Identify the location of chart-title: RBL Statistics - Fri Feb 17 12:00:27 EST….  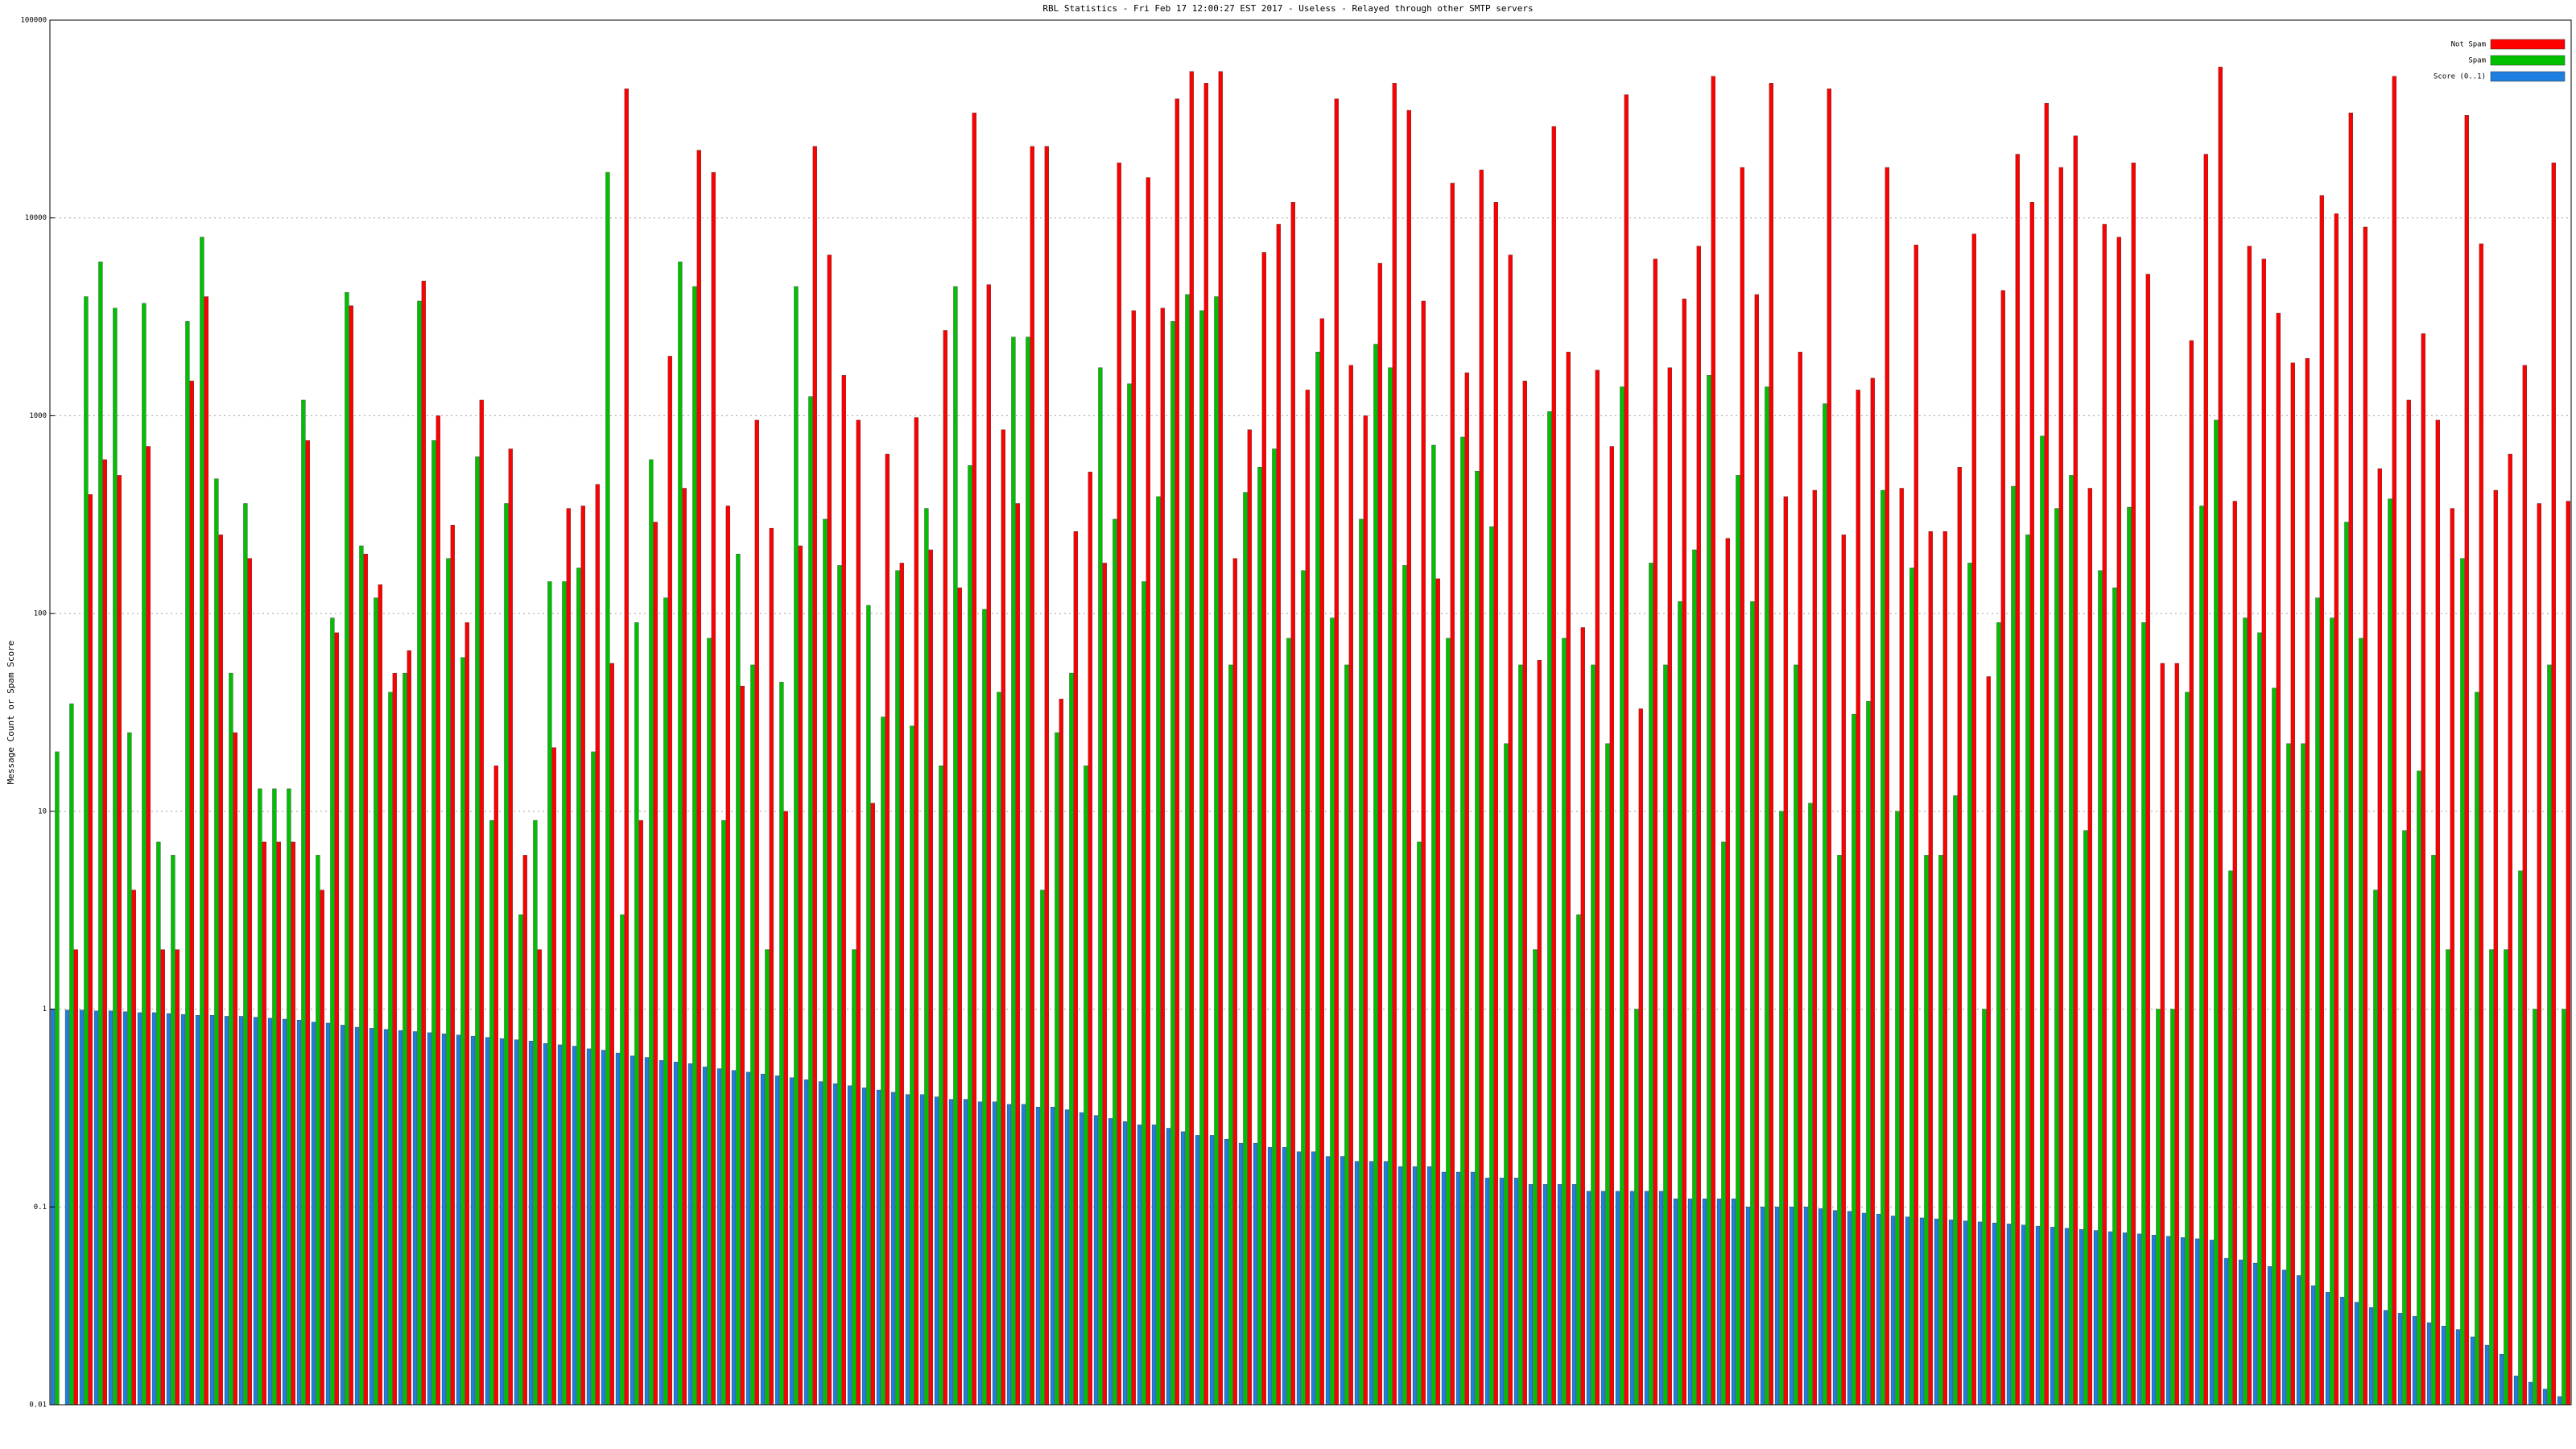
(1287, 8).